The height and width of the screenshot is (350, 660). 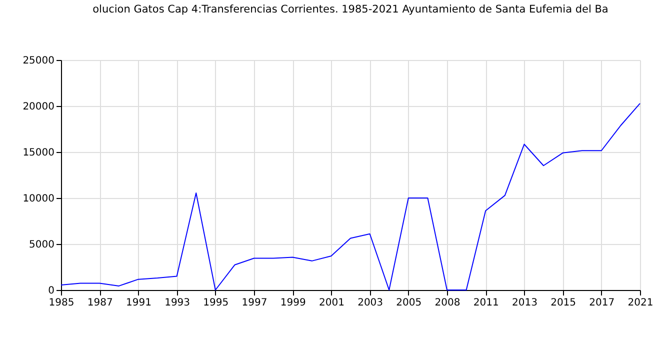 I want to click on x-tick-label: 1991, so click(x=139, y=303).